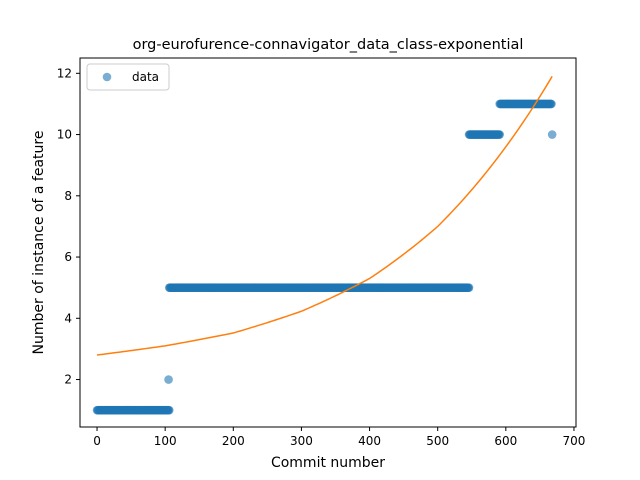 This screenshot has height=480, width=640. Describe the element at coordinates (68, 196) in the screenshot. I see `y-tick-label: 8` at that location.